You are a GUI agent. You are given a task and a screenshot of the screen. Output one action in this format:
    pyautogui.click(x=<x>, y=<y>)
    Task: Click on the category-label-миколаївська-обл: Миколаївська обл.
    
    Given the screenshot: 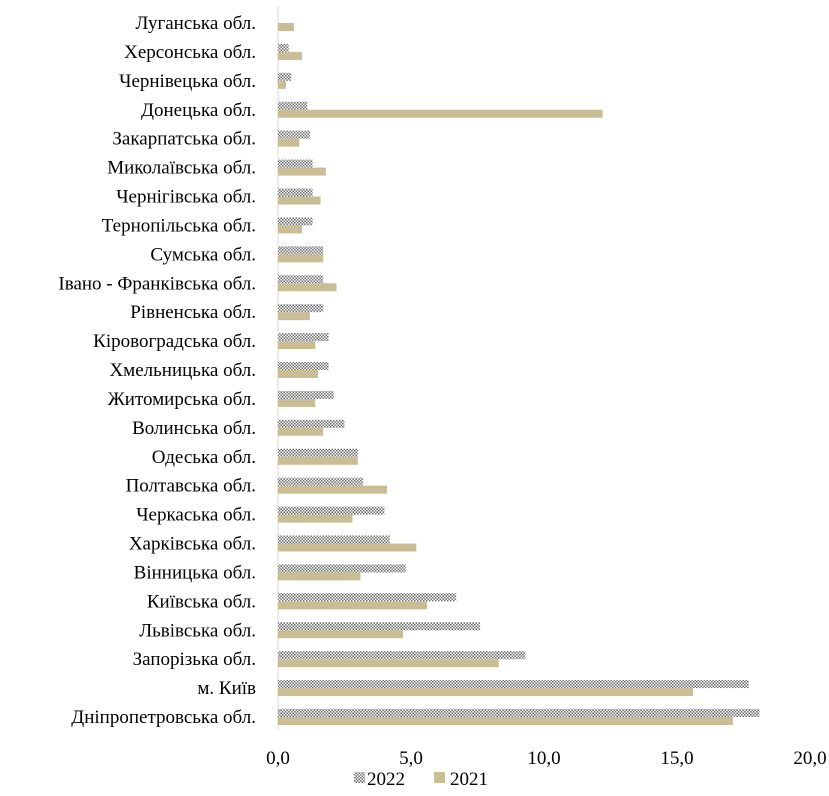 What is the action you would take?
    pyautogui.click(x=181, y=168)
    